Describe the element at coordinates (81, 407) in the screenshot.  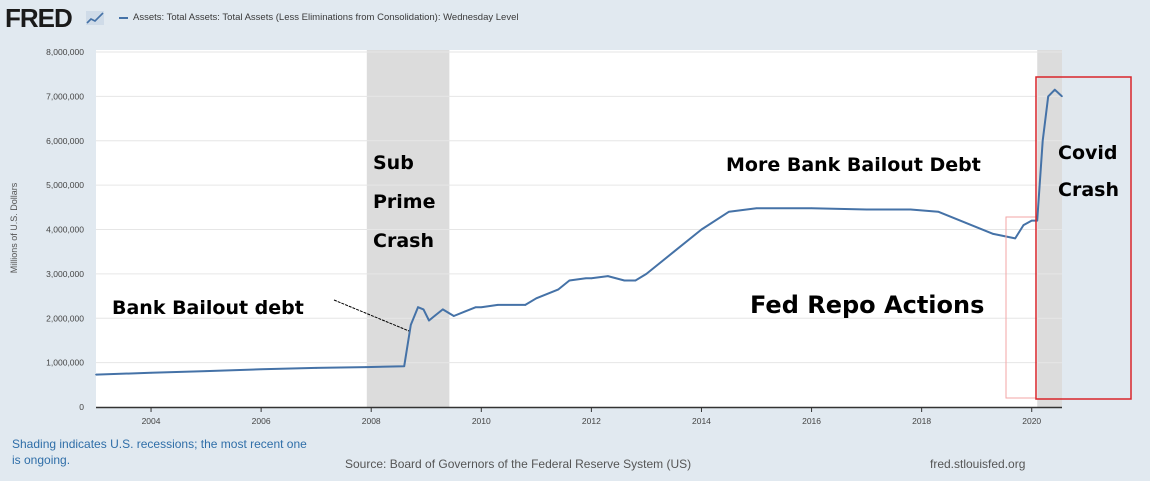
I see `y-tick-label: 0` at that location.